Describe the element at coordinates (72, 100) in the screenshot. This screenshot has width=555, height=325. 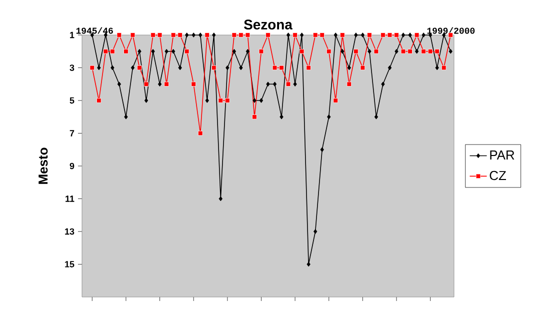
I see `y-tick-label: 5` at that location.